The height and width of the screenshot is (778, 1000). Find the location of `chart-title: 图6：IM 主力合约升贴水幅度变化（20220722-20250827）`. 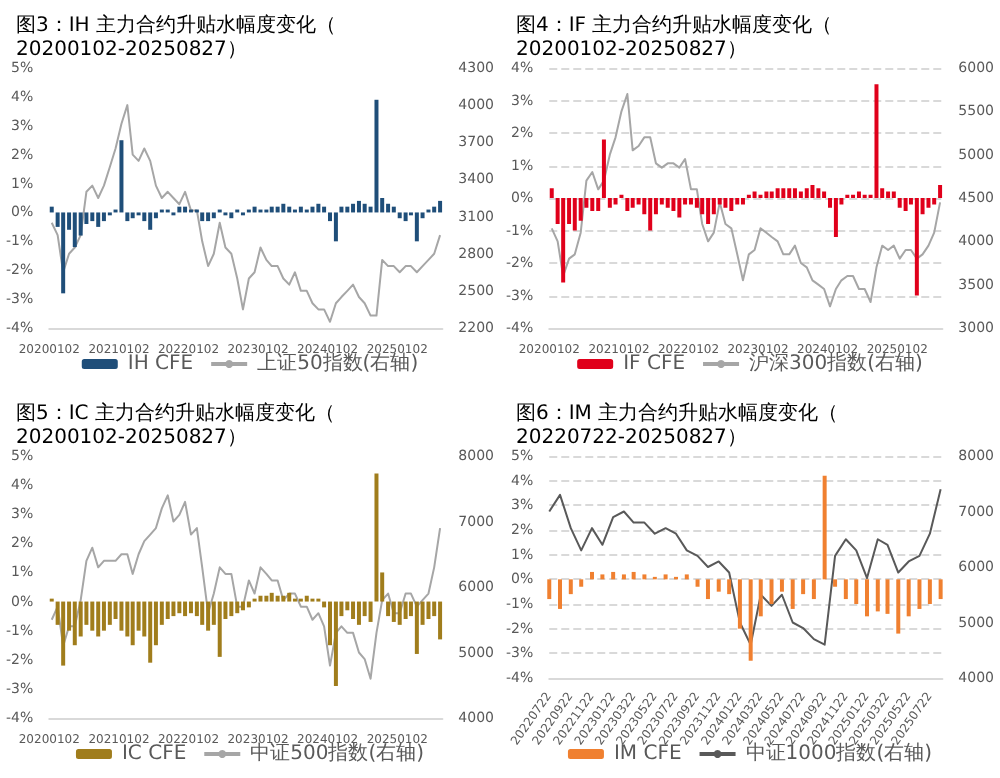

chart-title: 图6：IM 主力合约升贴水幅度变化（20220722-20250827） is located at coordinates (677, 425).